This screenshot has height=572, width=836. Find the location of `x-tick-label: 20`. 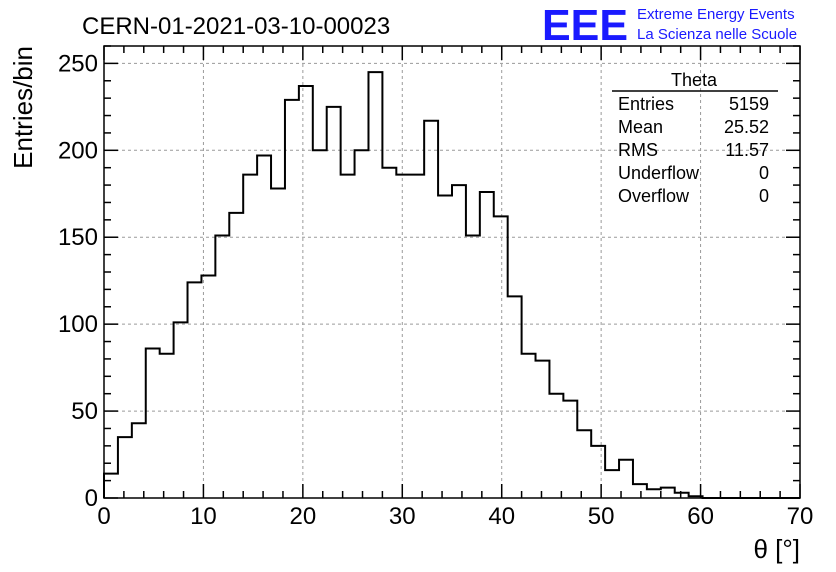

x-tick-label: 20 is located at coordinates (303, 516).